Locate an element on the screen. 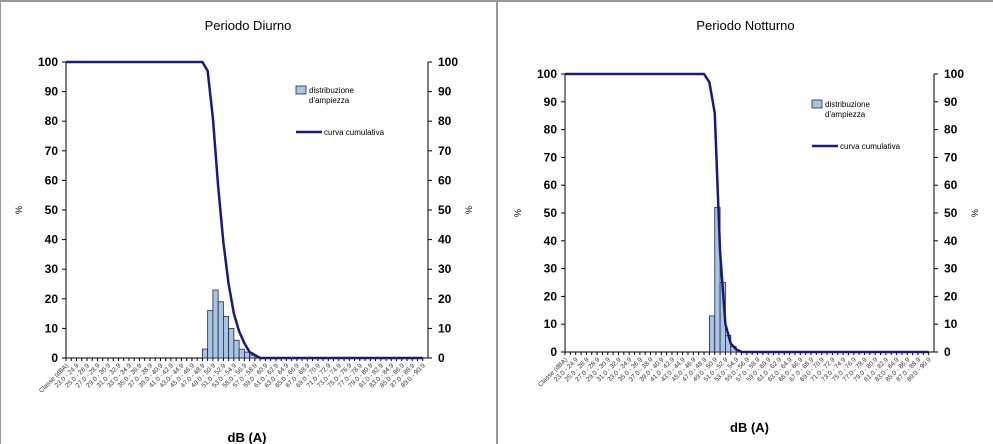 The width and height of the screenshot is (993, 444). frame-left-edge is located at coordinates (0, 222).